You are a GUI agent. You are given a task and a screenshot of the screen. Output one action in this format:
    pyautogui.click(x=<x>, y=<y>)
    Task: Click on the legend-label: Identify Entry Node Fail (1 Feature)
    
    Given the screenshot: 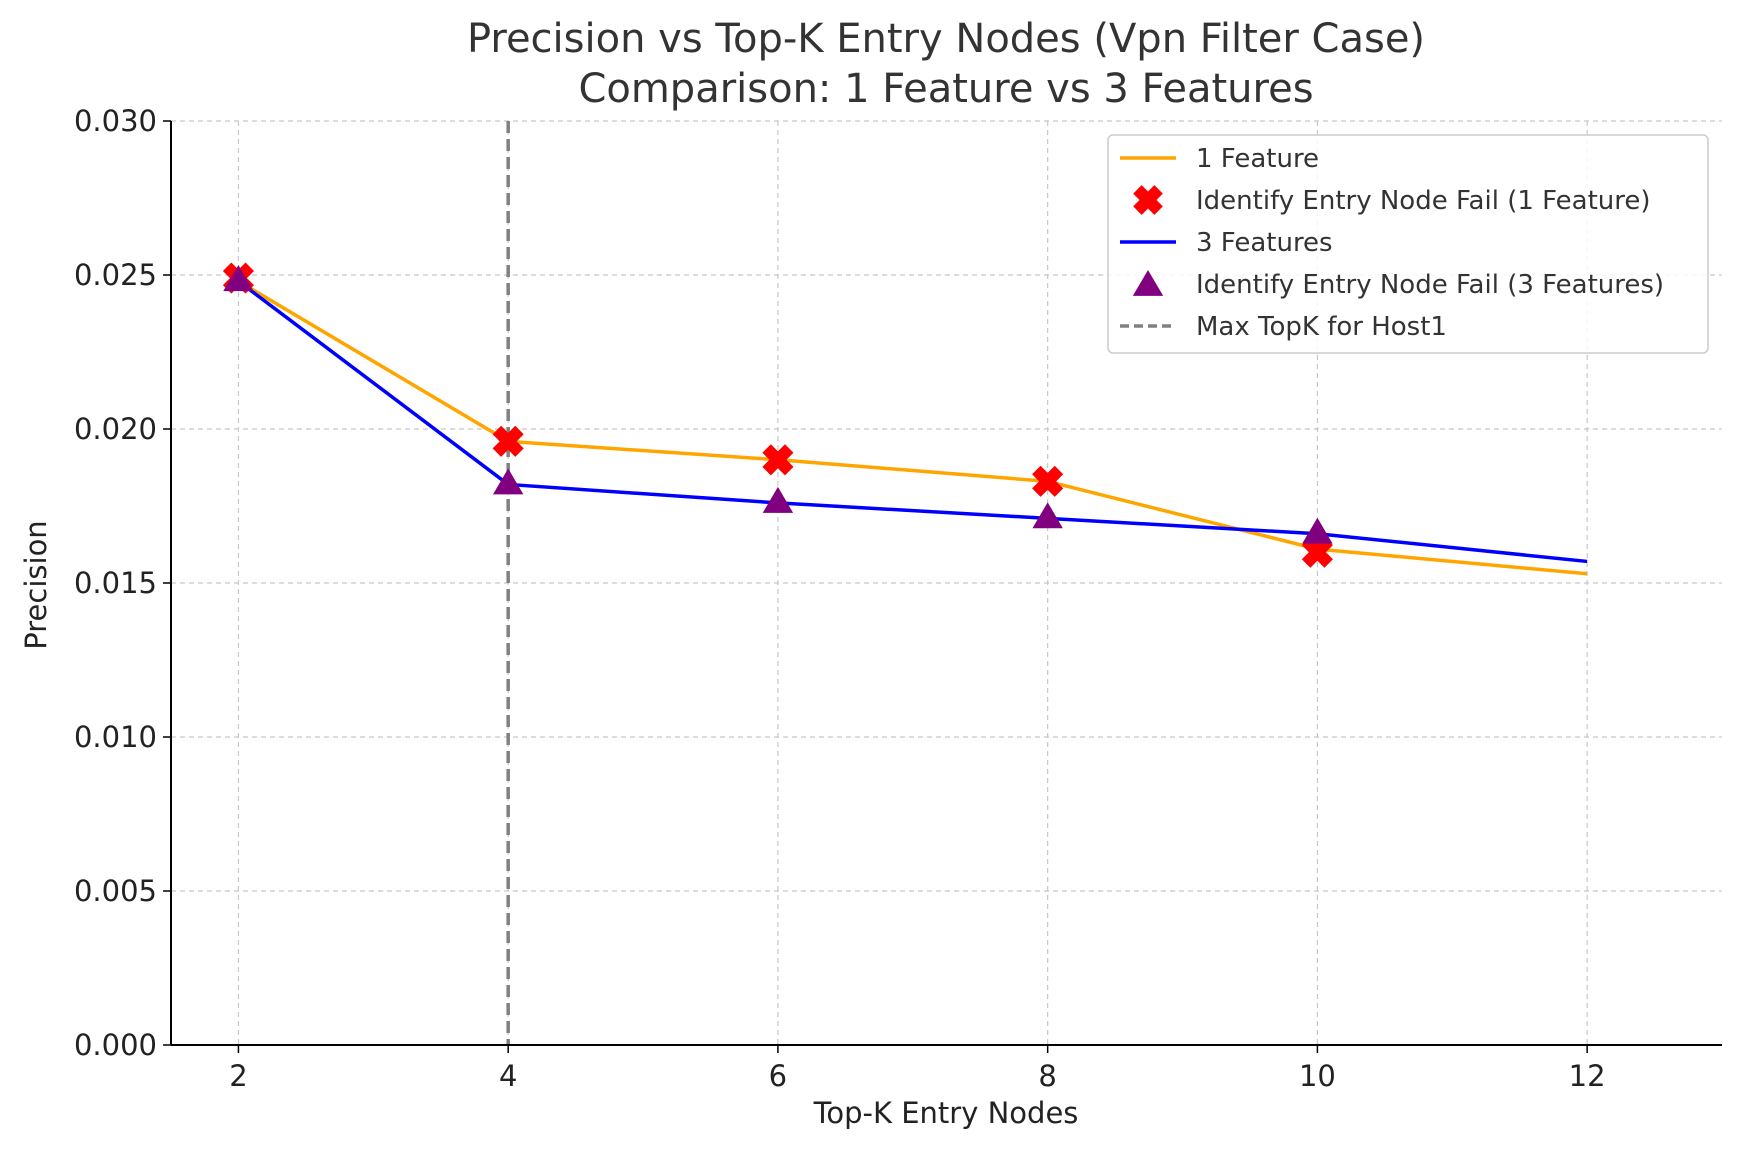 What is the action you would take?
    pyautogui.click(x=1423, y=201)
    